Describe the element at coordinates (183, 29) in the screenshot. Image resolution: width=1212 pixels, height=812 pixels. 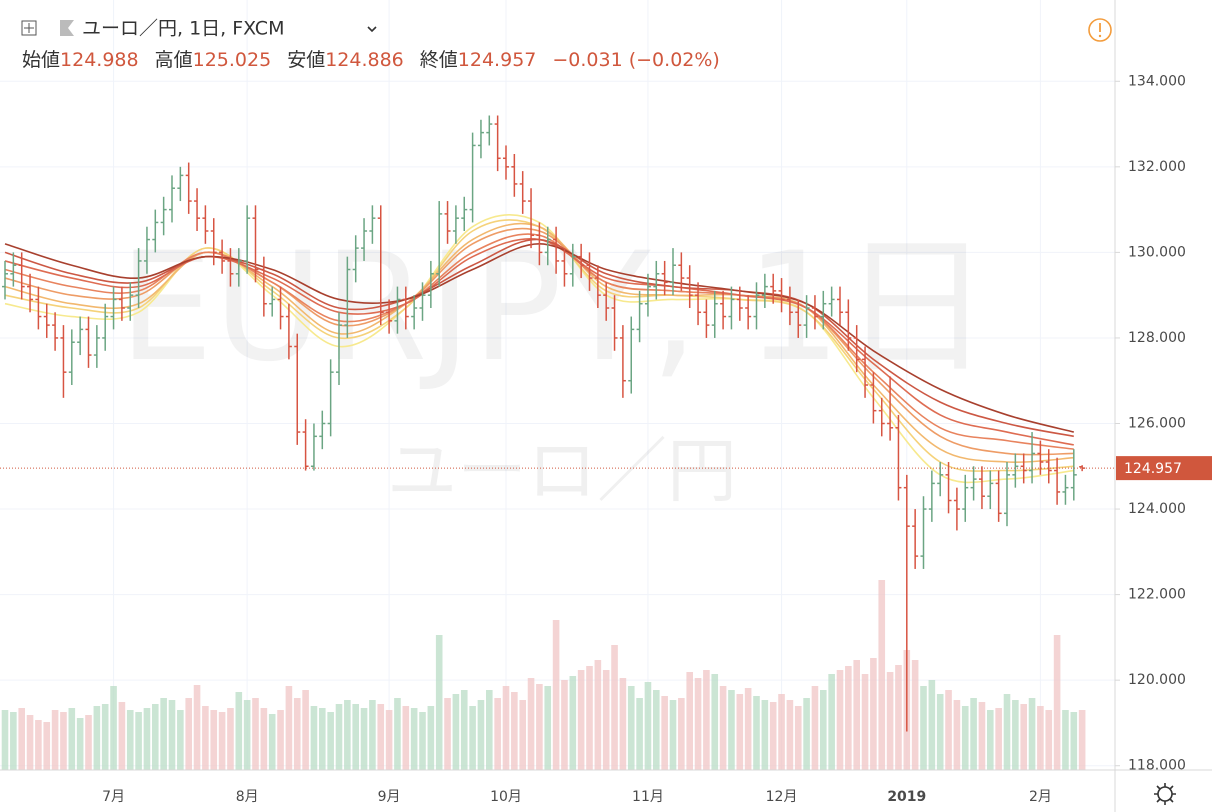
I see `symbol: ユーロ／円, 1日, FXCM` at that location.